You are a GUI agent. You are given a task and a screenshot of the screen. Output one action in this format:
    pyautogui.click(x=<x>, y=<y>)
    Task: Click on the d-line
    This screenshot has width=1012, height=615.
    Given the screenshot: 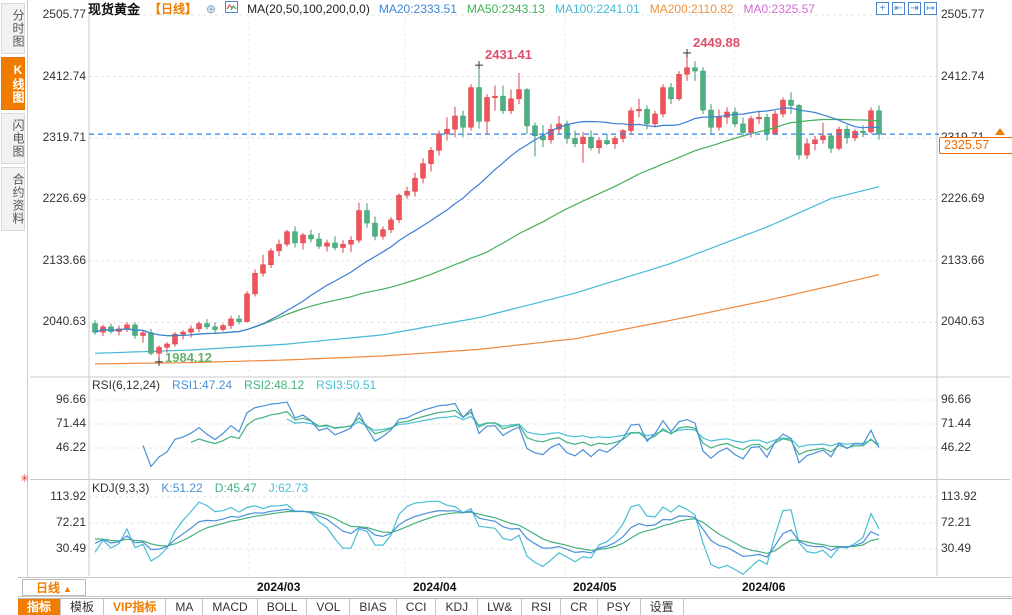 What is the action you would take?
    pyautogui.click(x=487, y=532)
    